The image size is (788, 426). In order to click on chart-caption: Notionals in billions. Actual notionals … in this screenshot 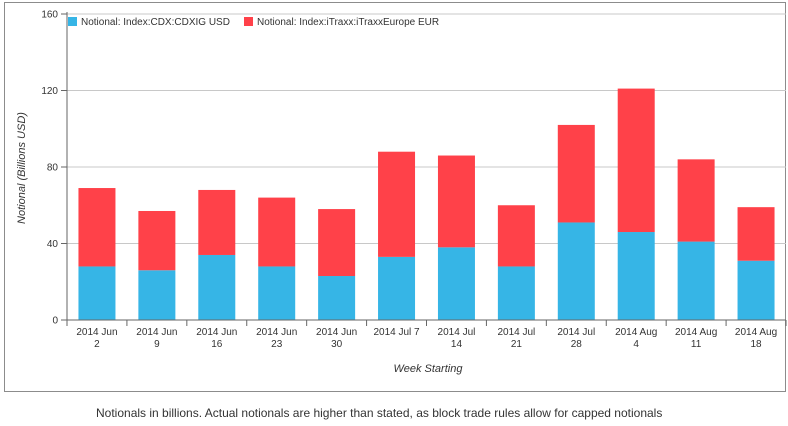, I will do `click(379, 413)`.